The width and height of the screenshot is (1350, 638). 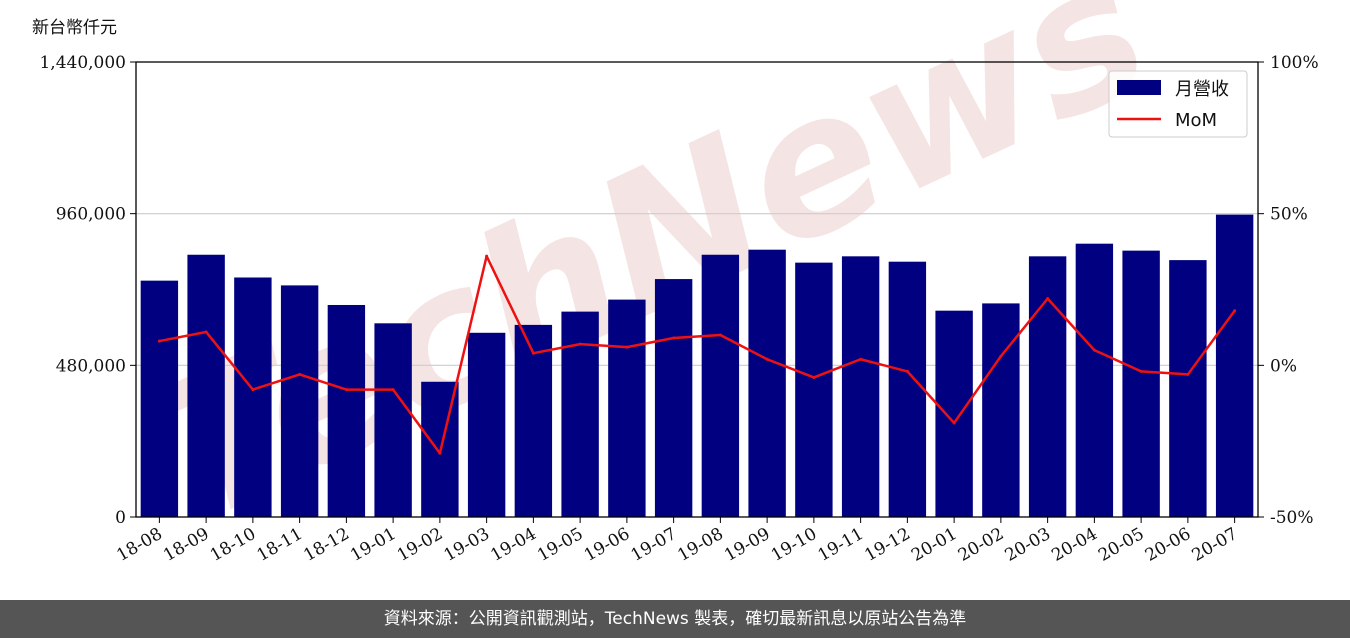 What do you see at coordinates (513, 545) in the screenshot?
I see `x-tick-label: 19-04` at bounding box center [513, 545].